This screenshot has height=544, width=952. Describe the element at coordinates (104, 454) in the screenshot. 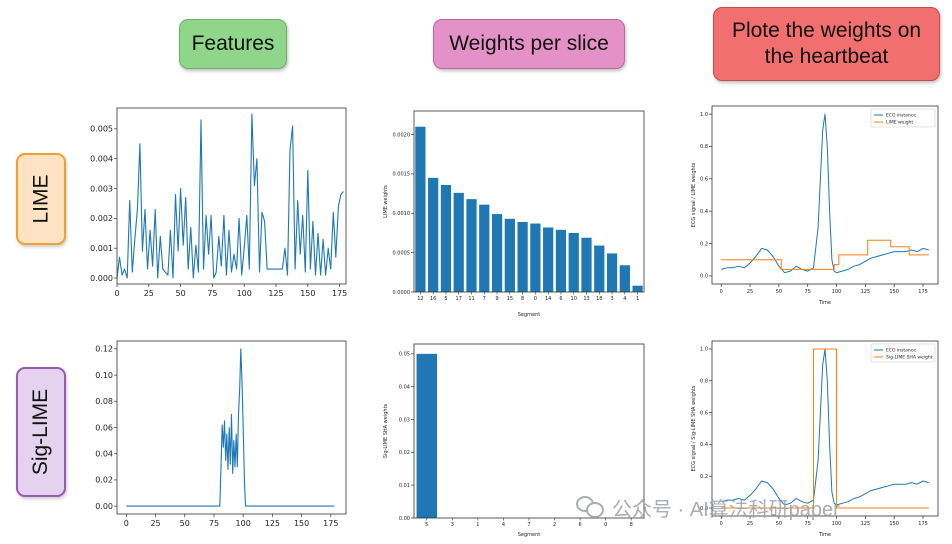

I see `sig-features-ytick-label: 0.04` at that location.